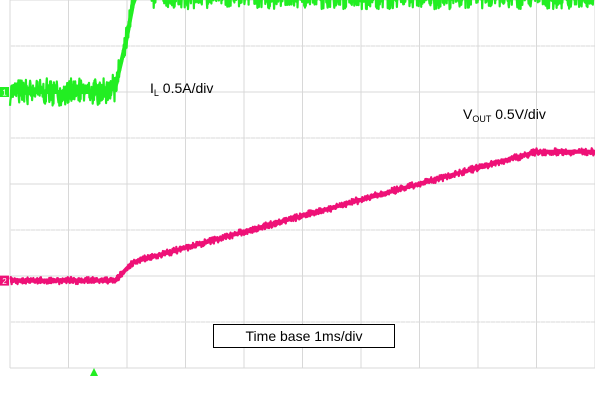 The width and height of the screenshot is (595, 410). I want to click on trigger-icon, so click(94, 372).